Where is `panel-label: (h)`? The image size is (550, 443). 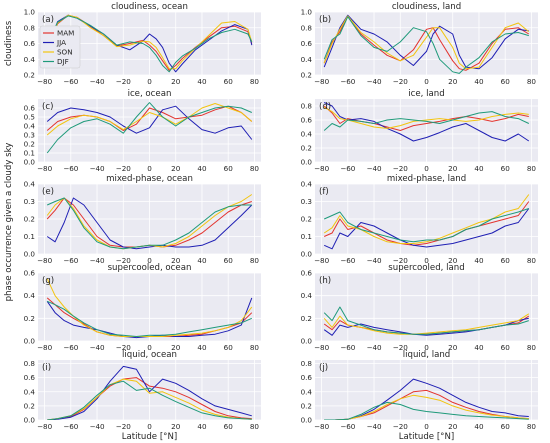 panel-label: (h) is located at coordinates (325, 281).